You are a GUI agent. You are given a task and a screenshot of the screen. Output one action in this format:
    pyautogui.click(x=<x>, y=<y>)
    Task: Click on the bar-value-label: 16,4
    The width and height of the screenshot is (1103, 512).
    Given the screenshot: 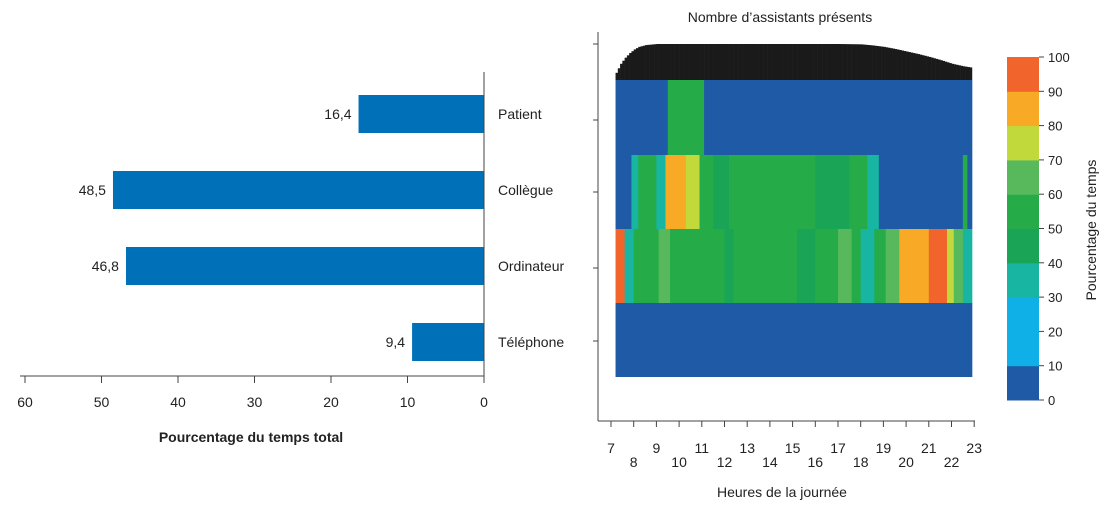 What is the action you would take?
    pyautogui.click(x=337, y=114)
    